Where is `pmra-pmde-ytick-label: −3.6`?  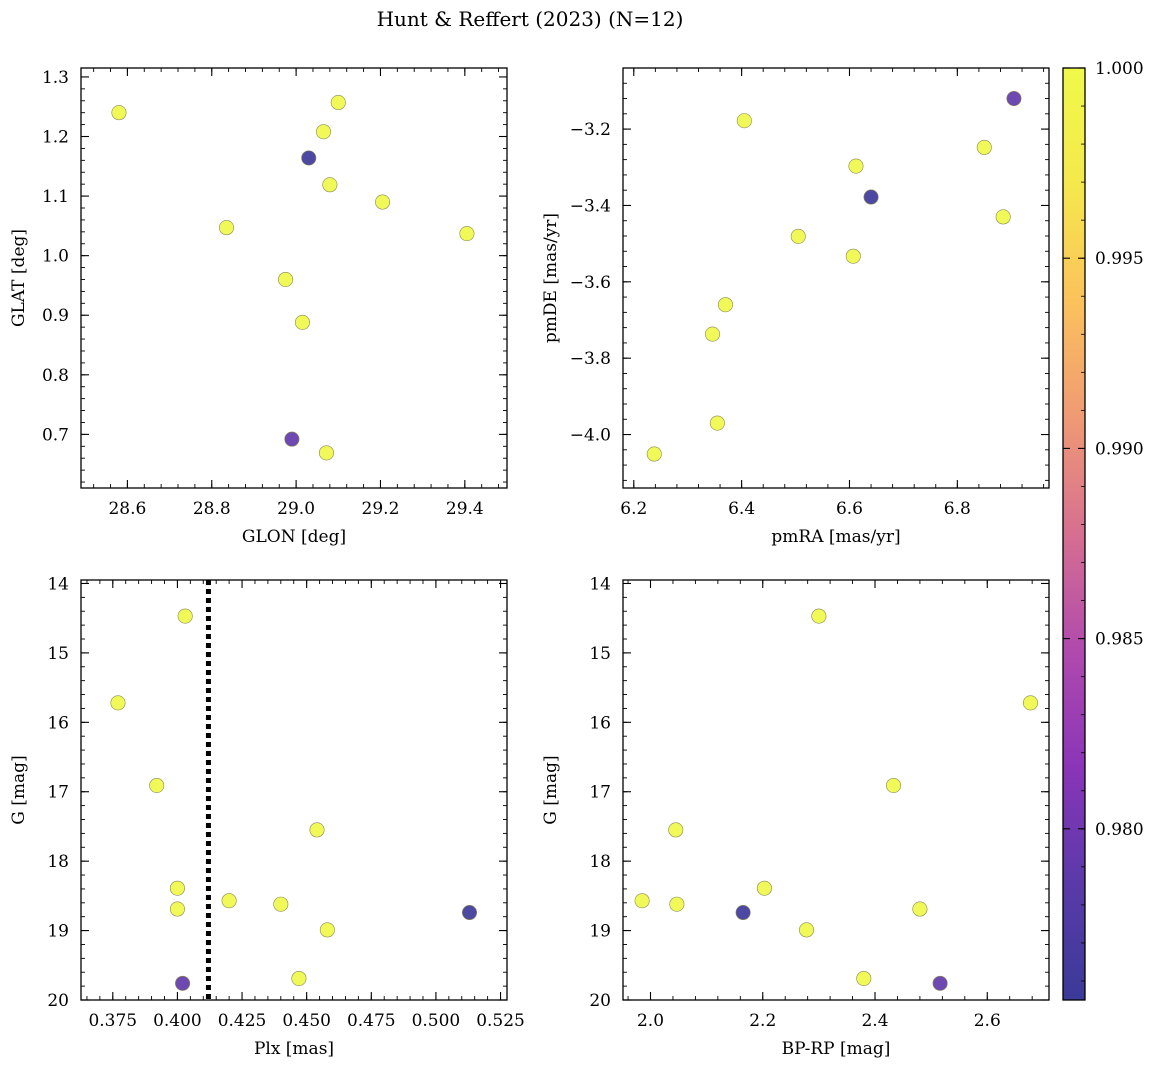
pmra-pmde-ytick-label: −3.6 is located at coordinates (590, 283).